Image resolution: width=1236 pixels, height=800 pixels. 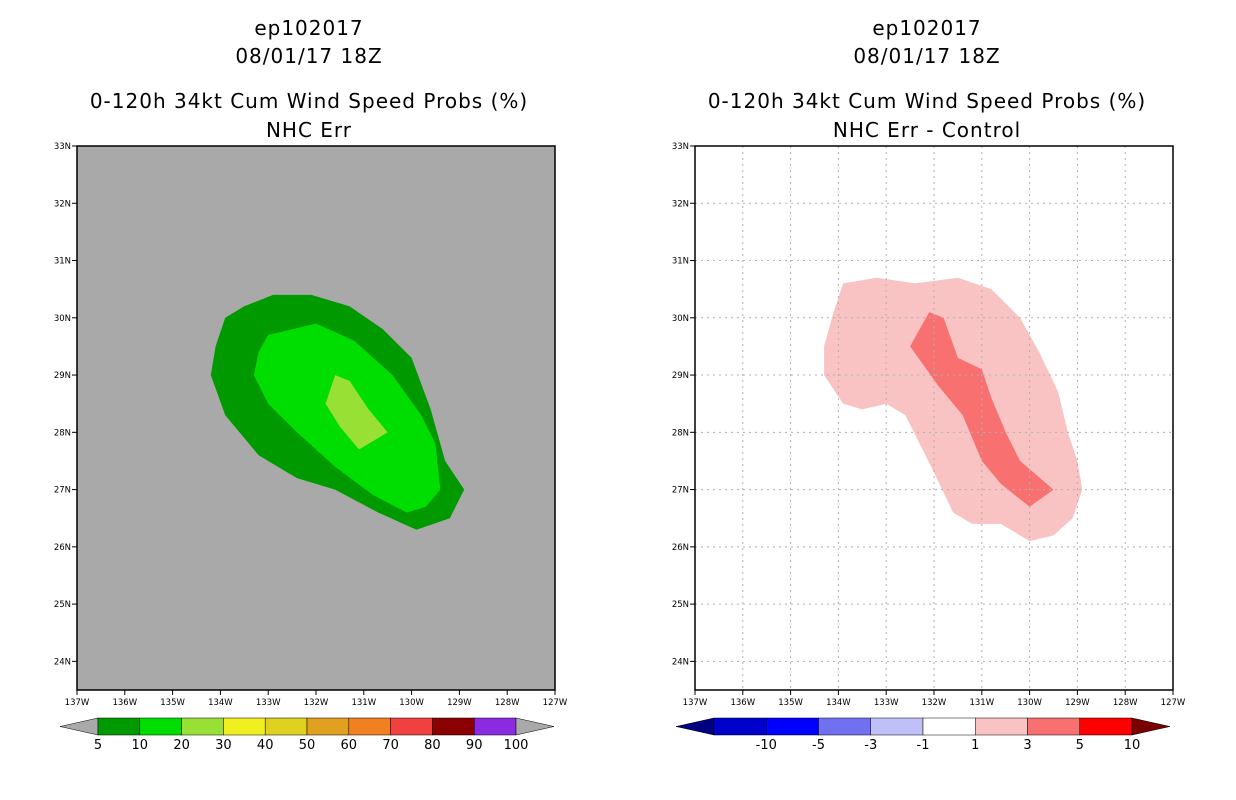 What do you see at coordinates (766, 745) in the screenshot?
I see `right-colorbar-label: -10` at bounding box center [766, 745].